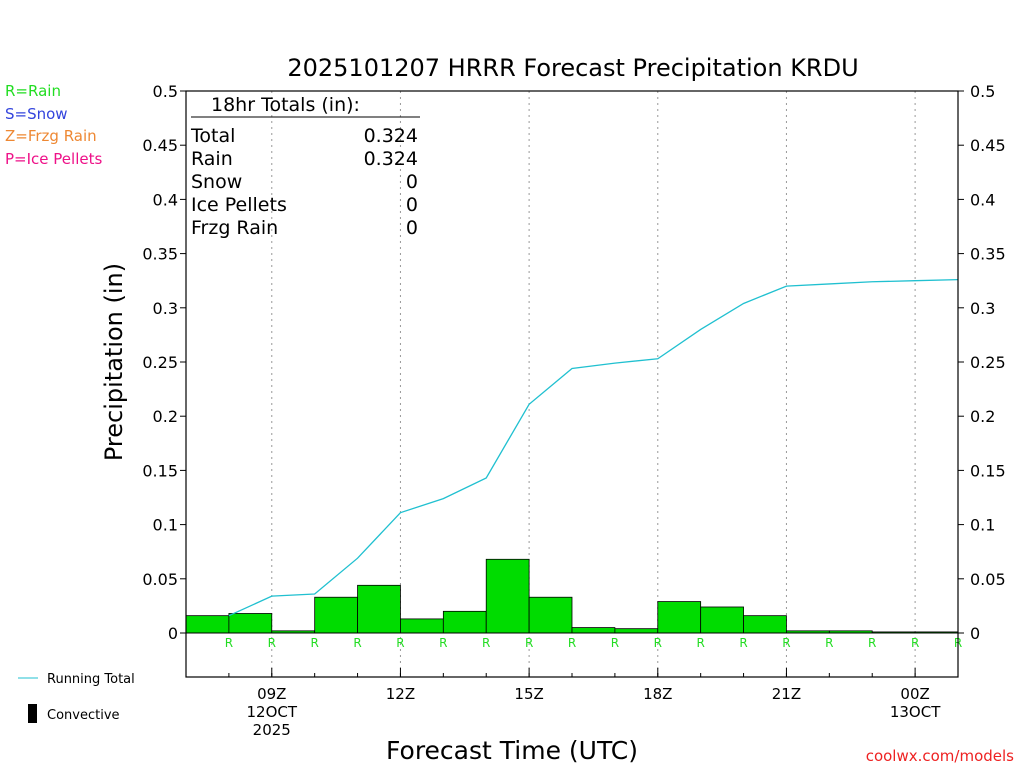  I want to click on y-tick-label-right: 0.15, so click(988, 470).